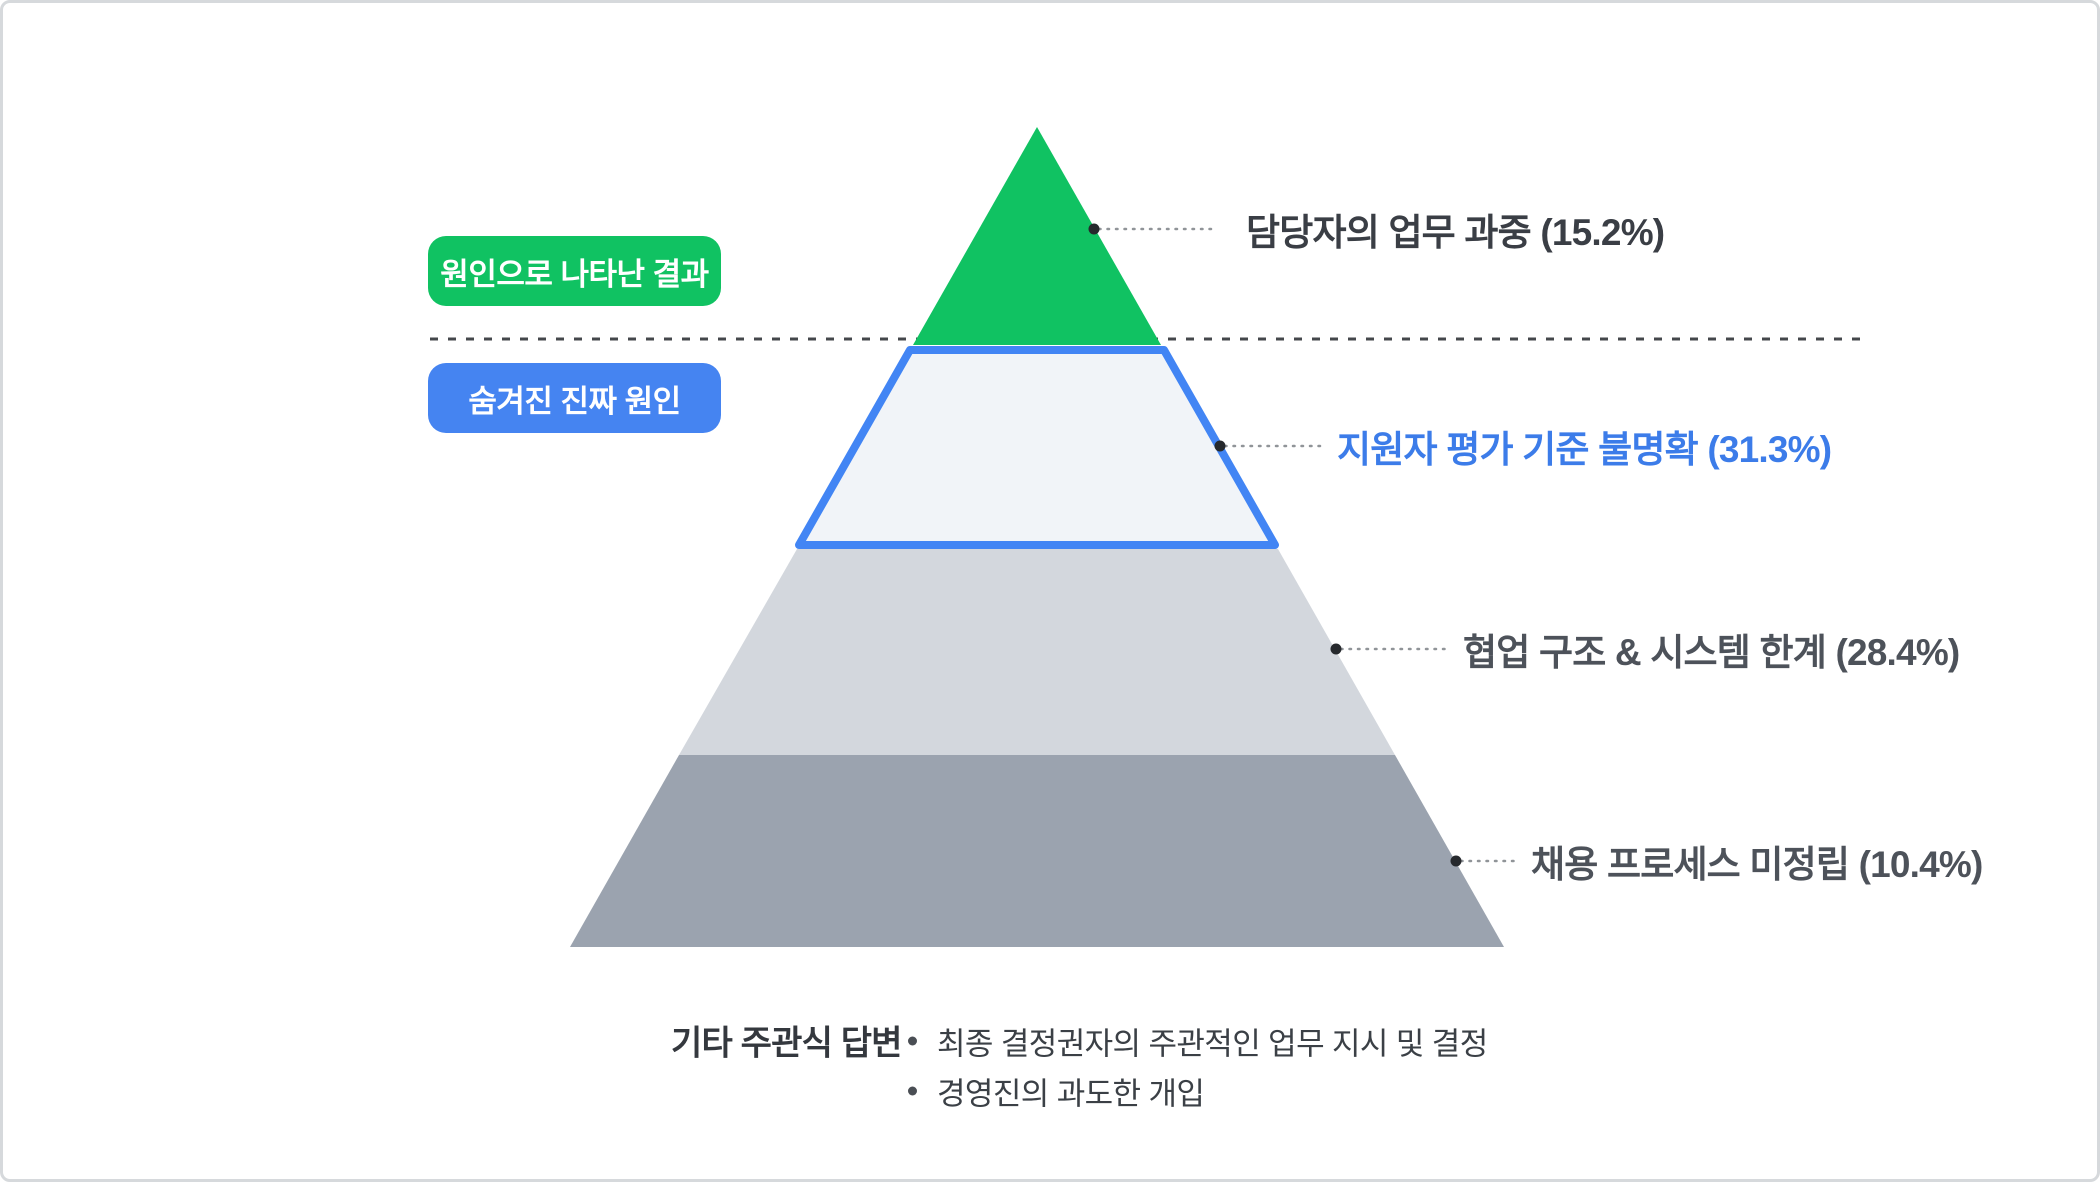 Image resolution: width=2100 pixels, height=1182 pixels. I want to click on footer-bullet-item: 경영진의 과도한 개입, so click(1056, 1091).